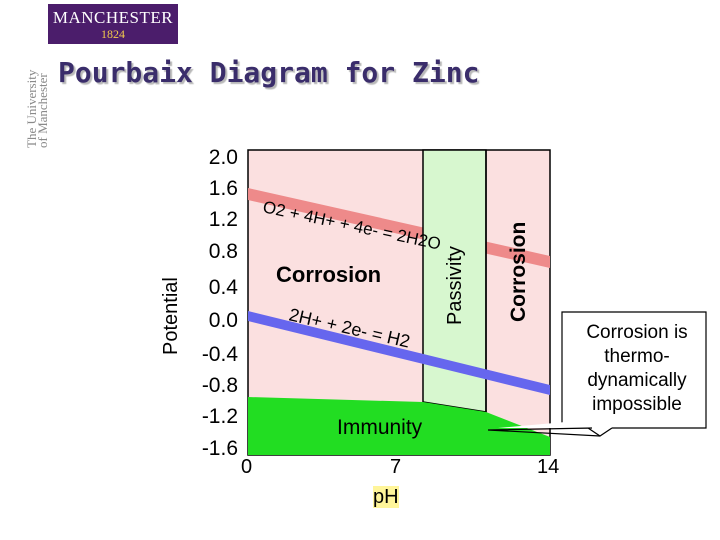 The height and width of the screenshot is (540, 720). What do you see at coordinates (113, 17) in the screenshot?
I see `logo-name: MANCHESTER` at bounding box center [113, 17].